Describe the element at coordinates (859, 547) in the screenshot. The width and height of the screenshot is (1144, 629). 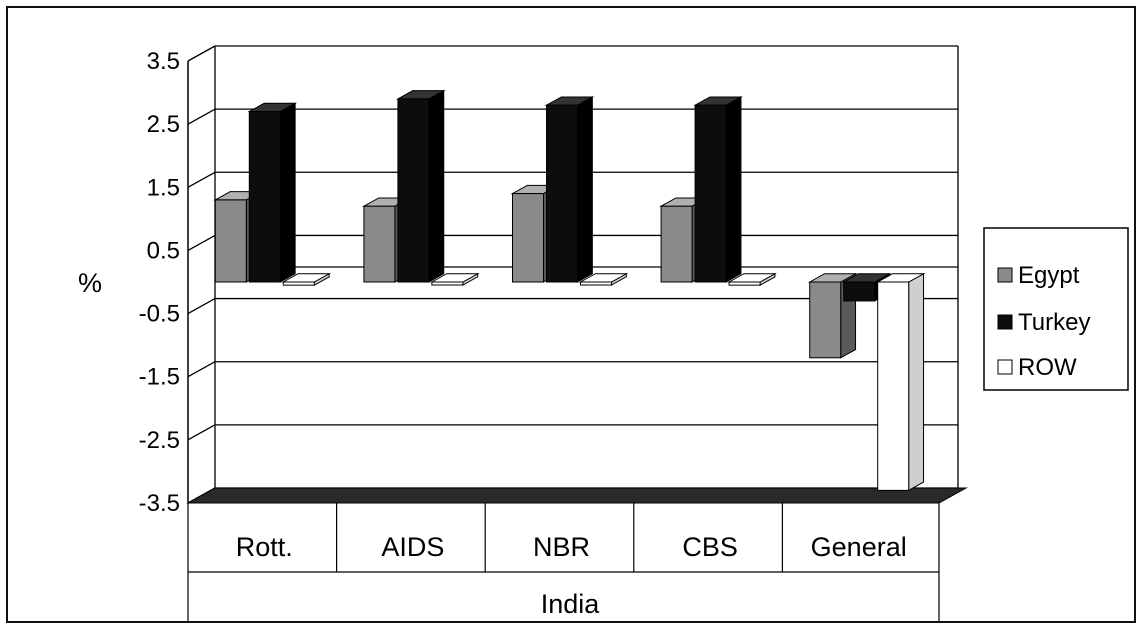
I see `category-label: General` at that location.